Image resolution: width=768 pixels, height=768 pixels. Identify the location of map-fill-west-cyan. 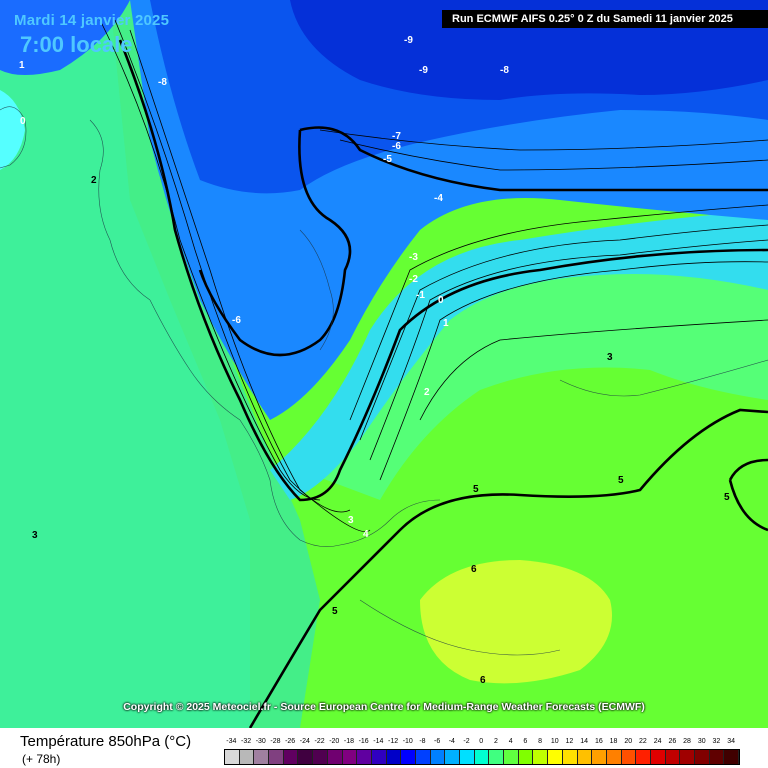
(12, 130).